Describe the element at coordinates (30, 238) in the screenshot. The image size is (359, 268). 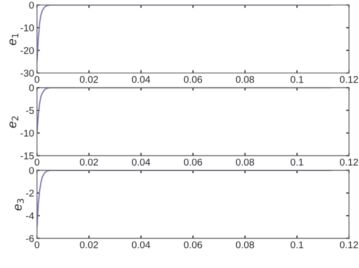
I see `y-tick-label: -6` at that location.